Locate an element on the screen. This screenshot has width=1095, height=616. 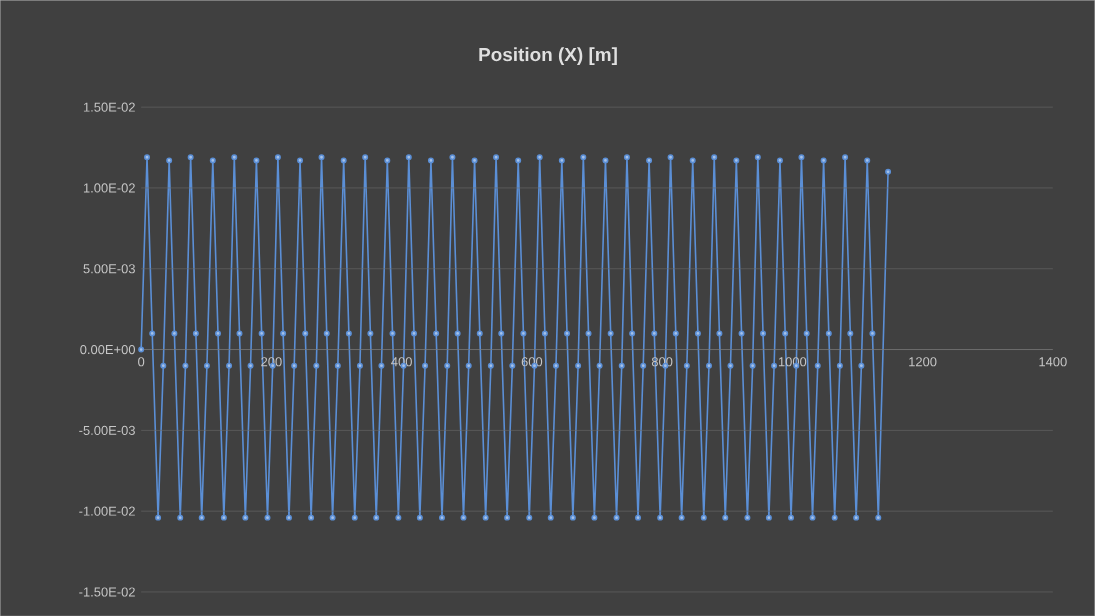
y-tick-label: -1.00E-02 is located at coordinates (107, 511).